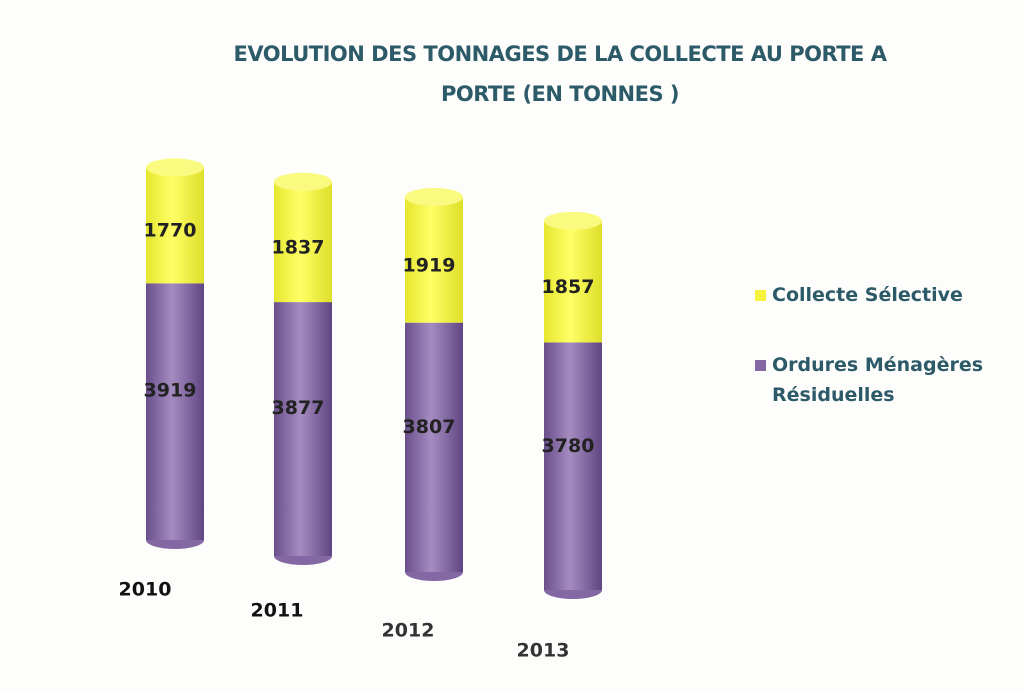 Image resolution: width=1024 pixels, height=690 pixels. I want to click on value-label: 1770, so click(170, 231).